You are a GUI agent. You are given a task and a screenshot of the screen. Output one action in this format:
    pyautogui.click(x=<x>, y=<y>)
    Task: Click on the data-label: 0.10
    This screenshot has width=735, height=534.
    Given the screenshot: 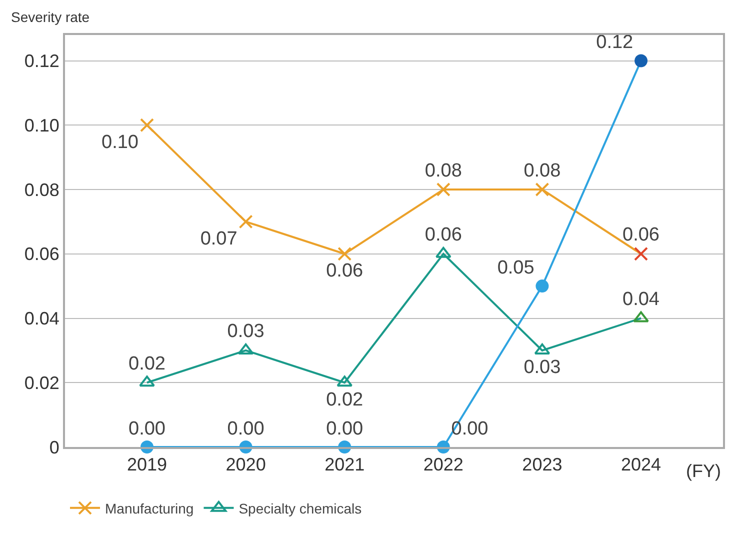 What is the action you would take?
    pyautogui.click(x=120, y=142)
    